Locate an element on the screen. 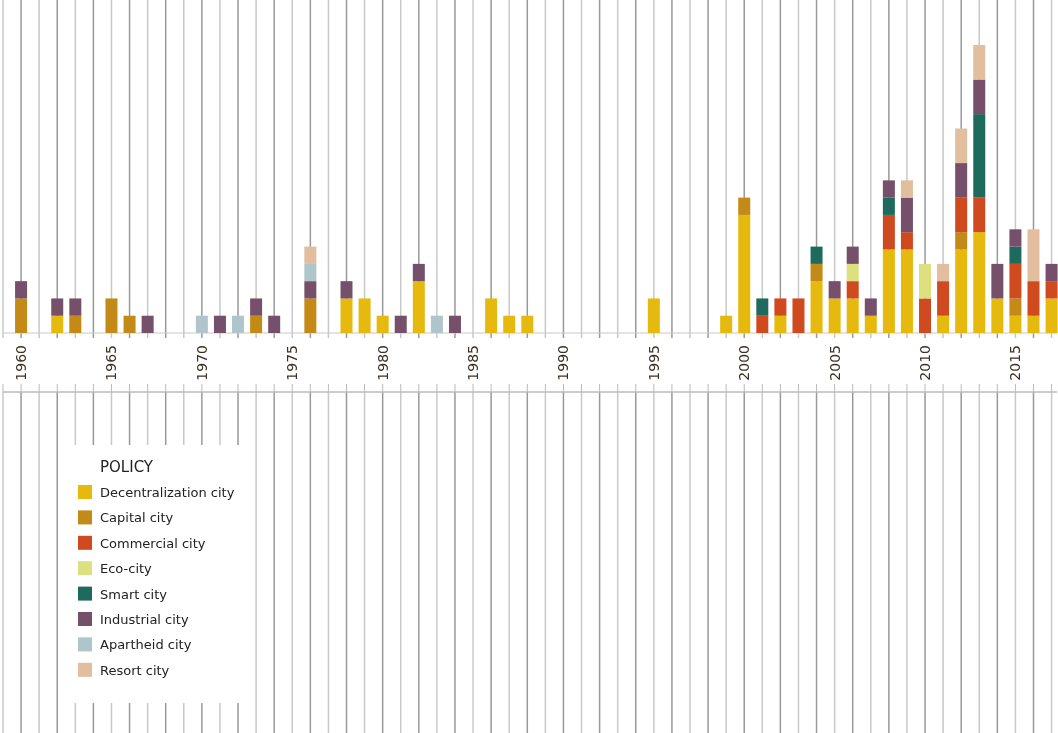  legend-title: POLICY is located at coordinates (127, 467).